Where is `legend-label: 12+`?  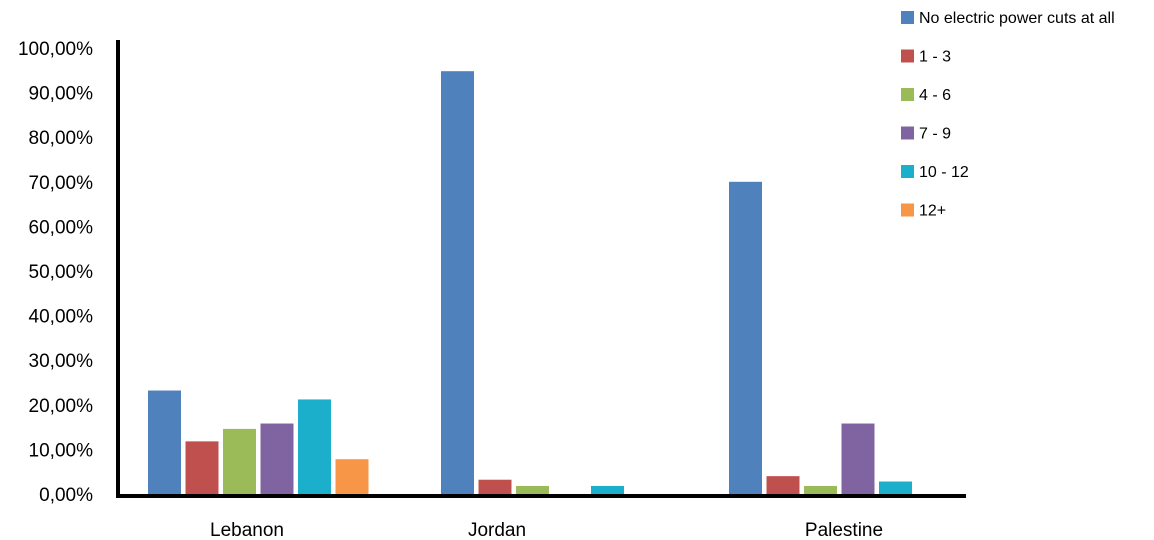
legend-label: 12+ is located at coordinates (932, 211).